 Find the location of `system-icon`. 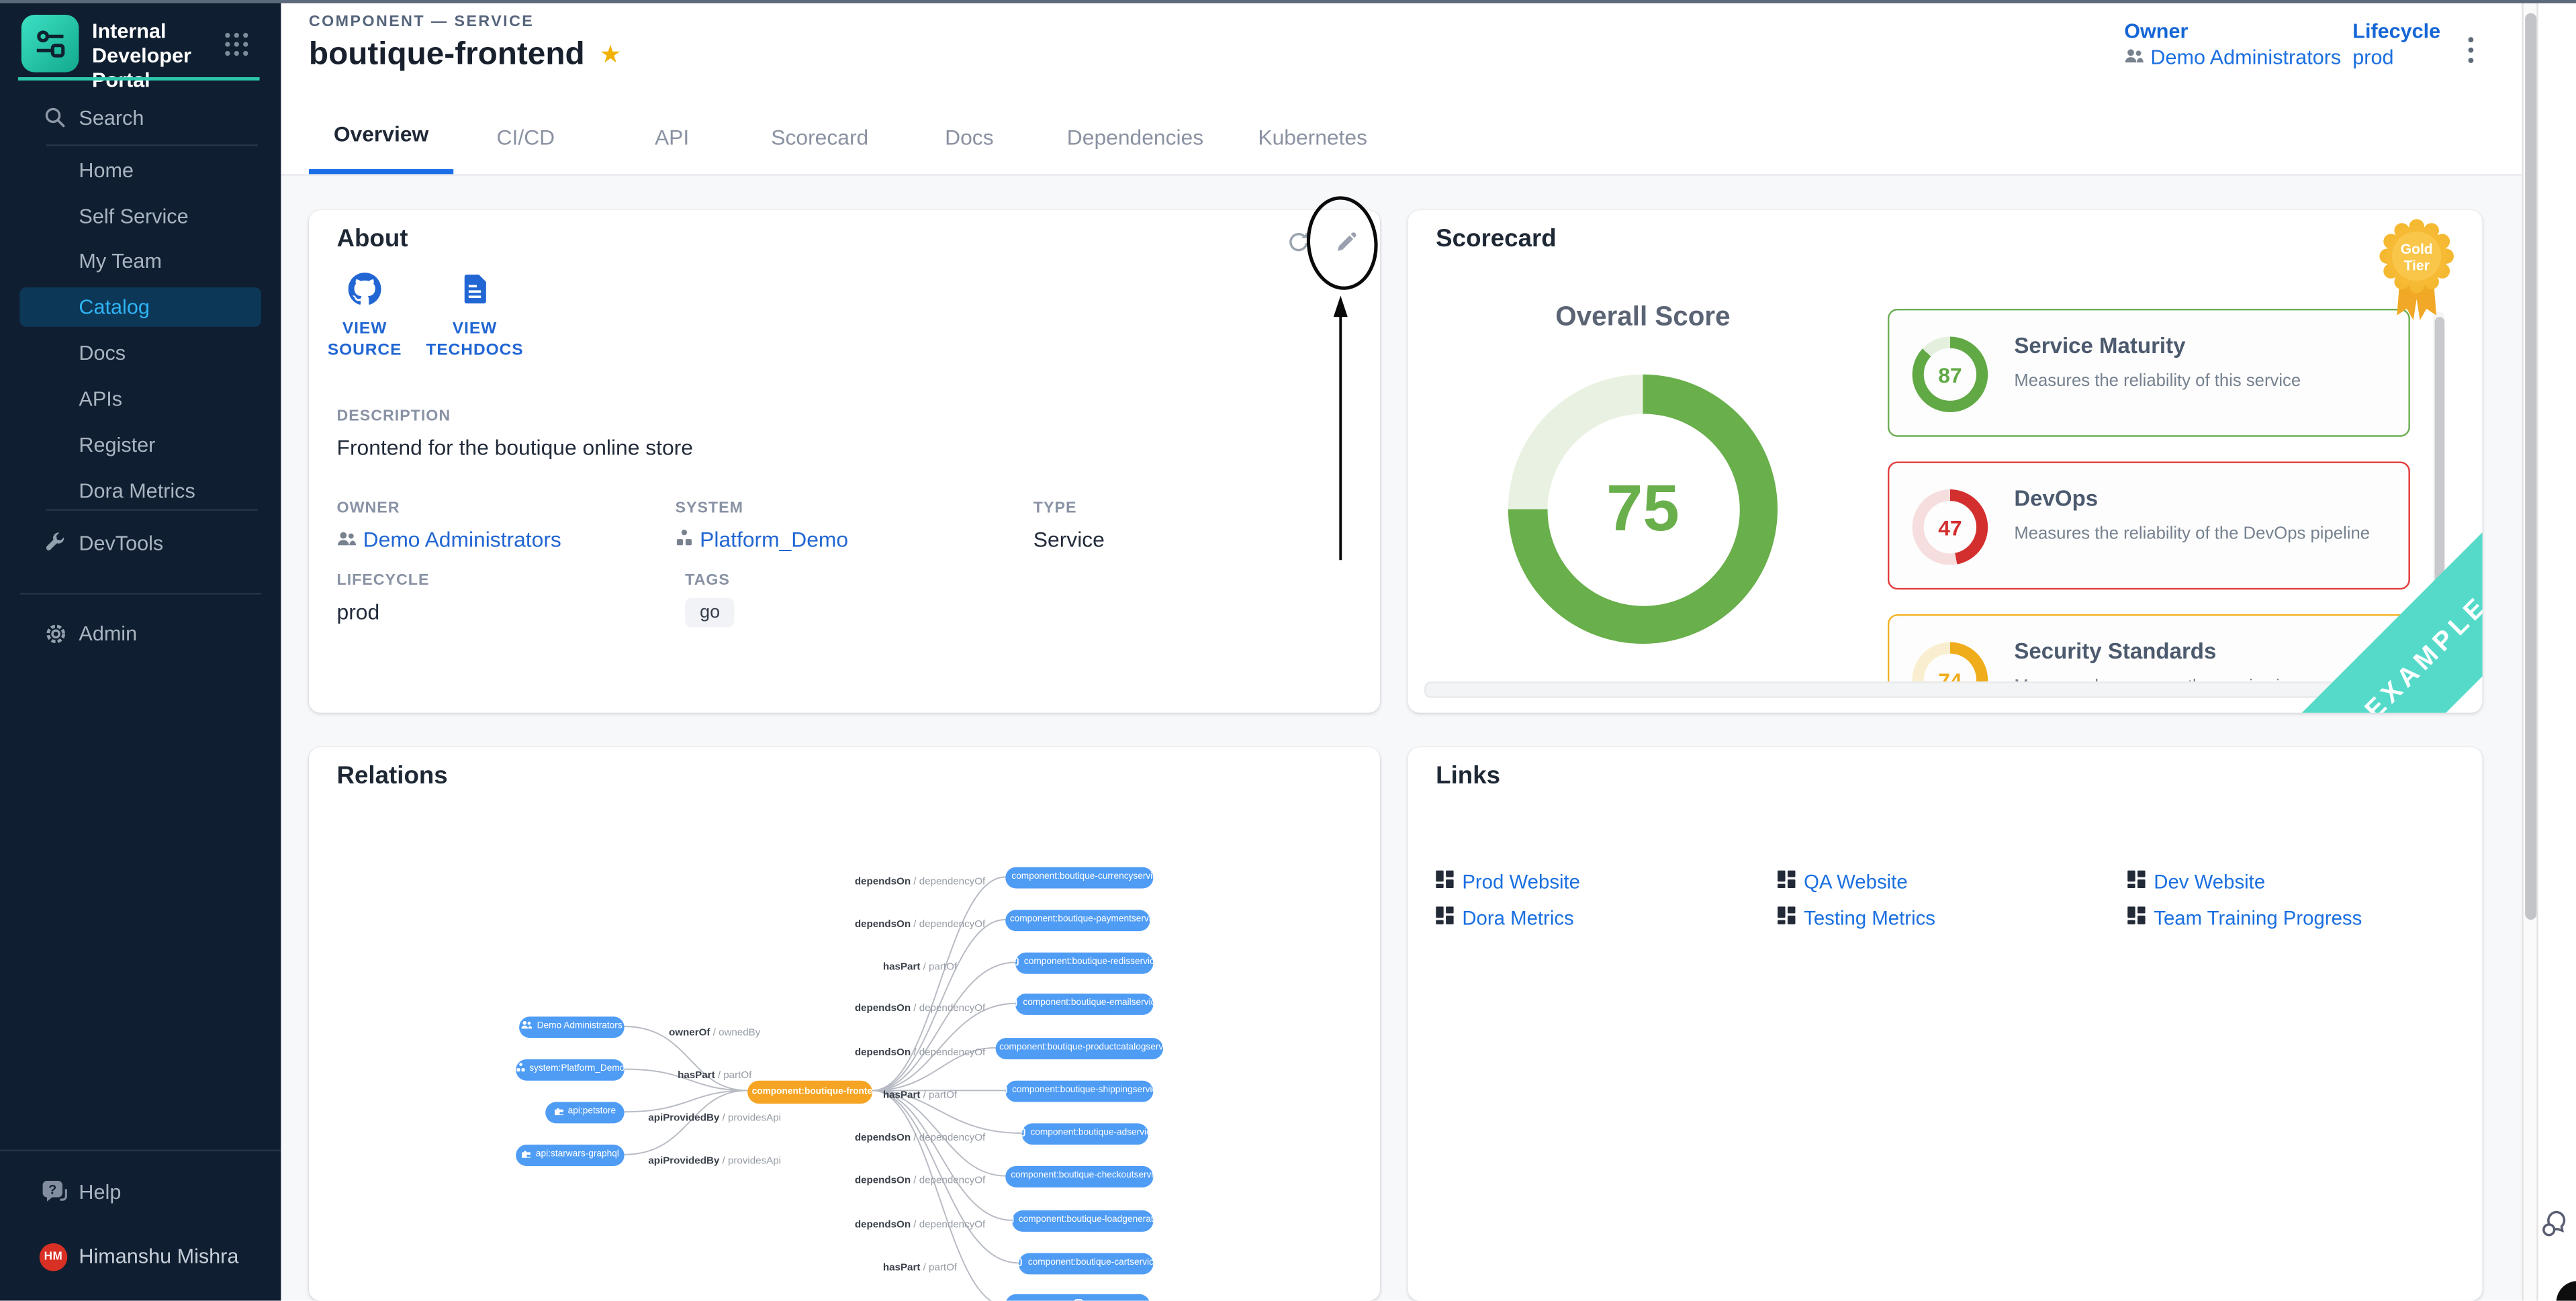

system-icon is located at coordinates (684, 539).